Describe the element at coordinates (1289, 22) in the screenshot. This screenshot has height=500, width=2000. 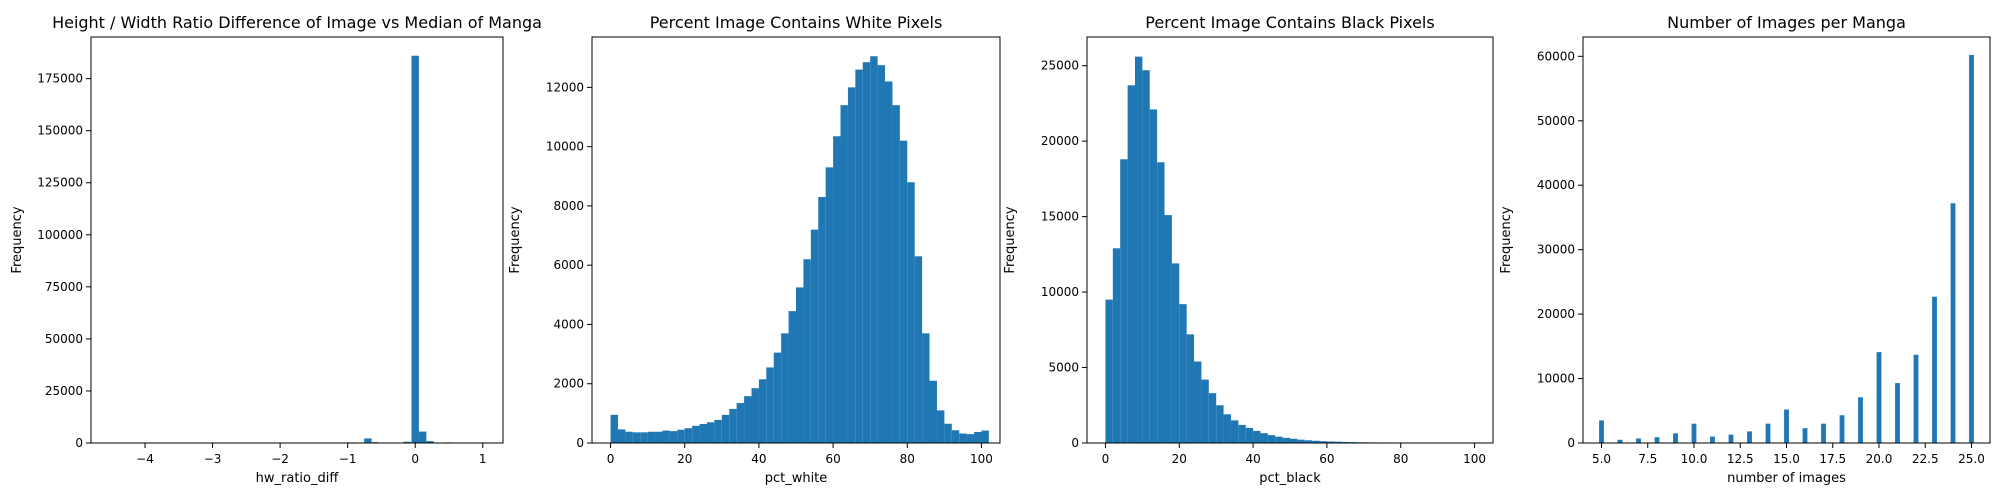
I see `chart-title: Percent Image Contains Black Pixels` at that location.